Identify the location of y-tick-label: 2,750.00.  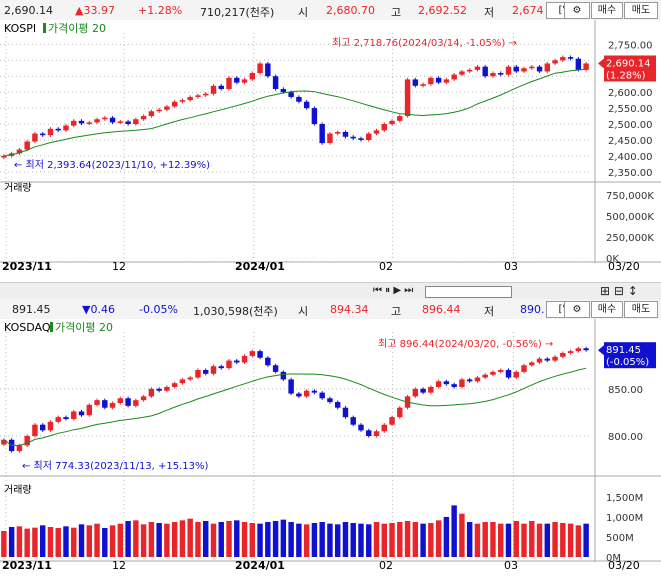
(630, 45).